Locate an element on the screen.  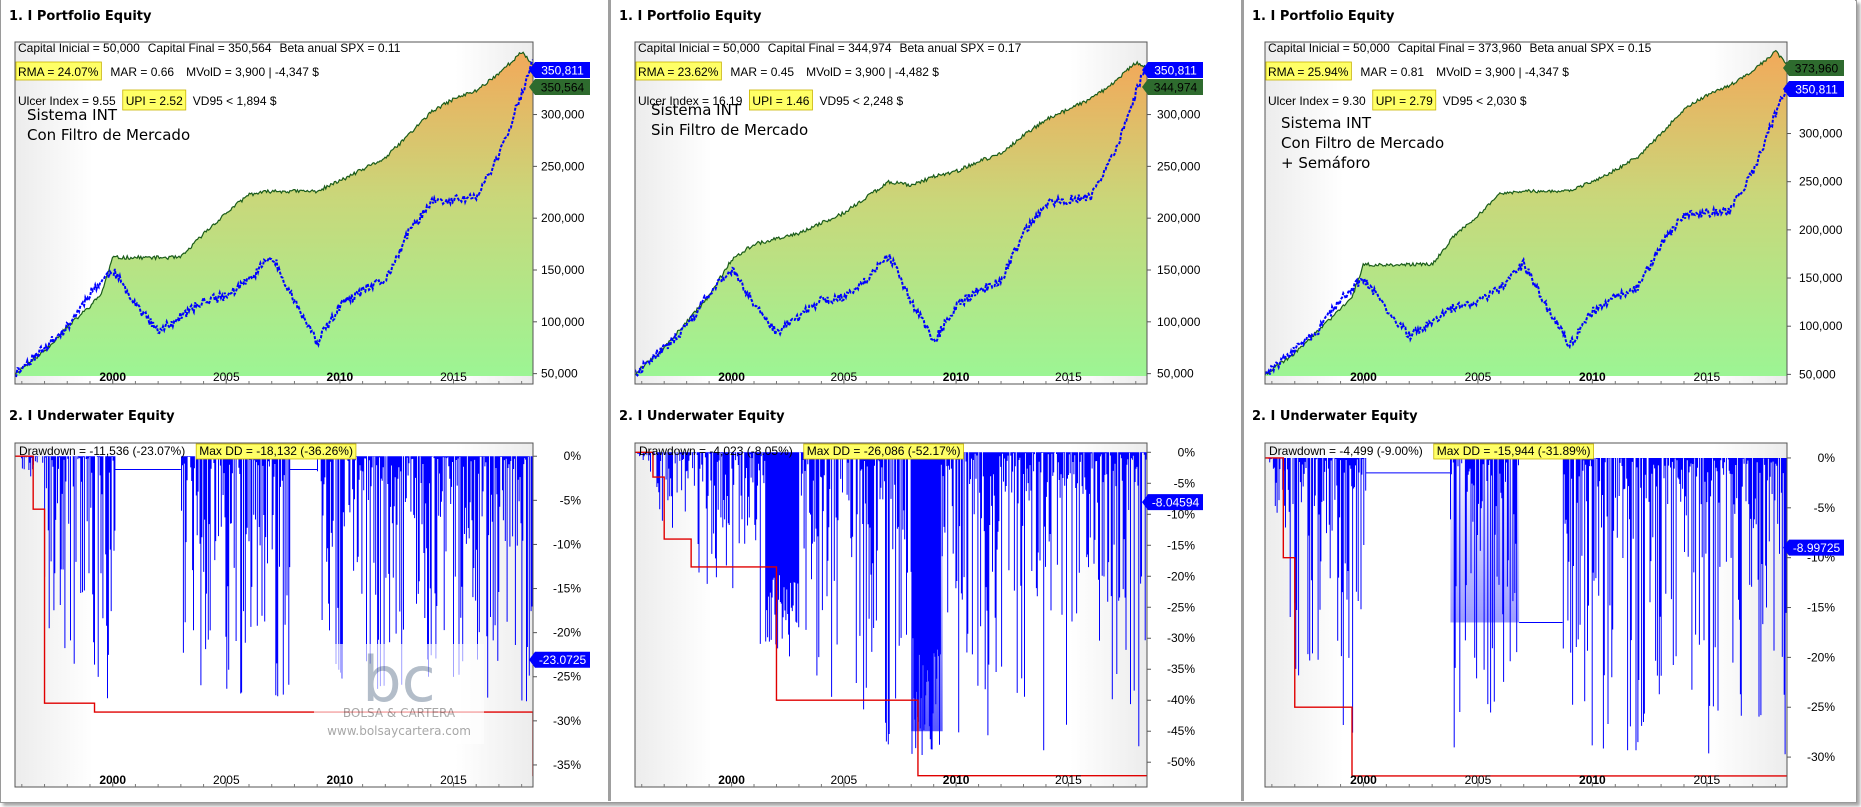
underwater-x-tick-label: 2000 is located at coordinates (112, 780).